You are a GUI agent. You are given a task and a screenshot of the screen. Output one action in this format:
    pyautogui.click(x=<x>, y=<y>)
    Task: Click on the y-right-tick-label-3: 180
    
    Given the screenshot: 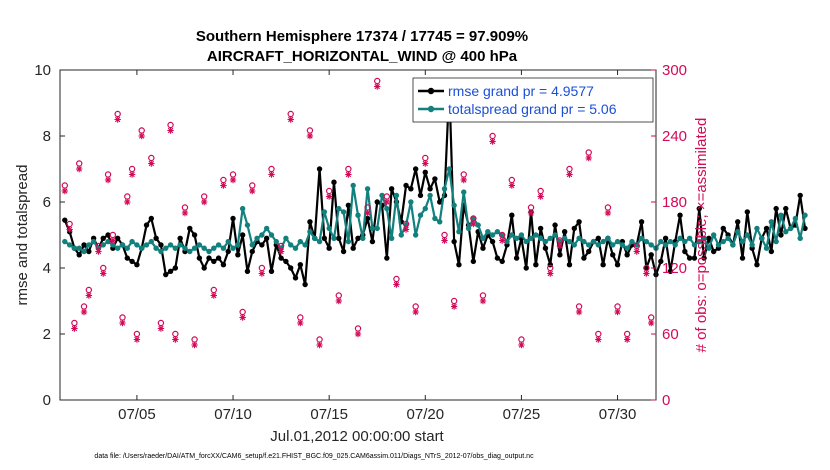 What is the action you would take?
    pyautogui.click(x=674, y=202)
    